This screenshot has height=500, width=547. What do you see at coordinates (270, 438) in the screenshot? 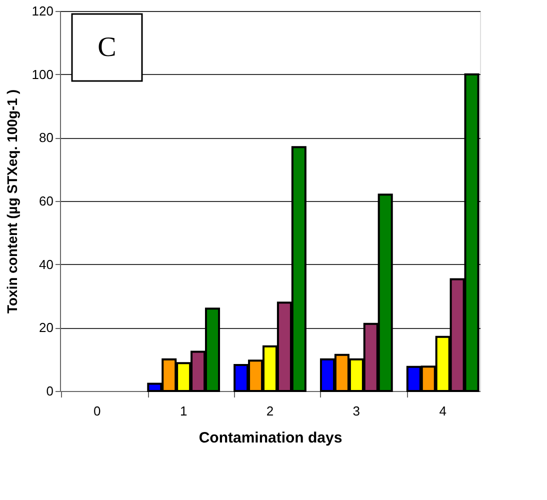
I see `x-axis-title: Contamination days` at bounding box center [270, 438].